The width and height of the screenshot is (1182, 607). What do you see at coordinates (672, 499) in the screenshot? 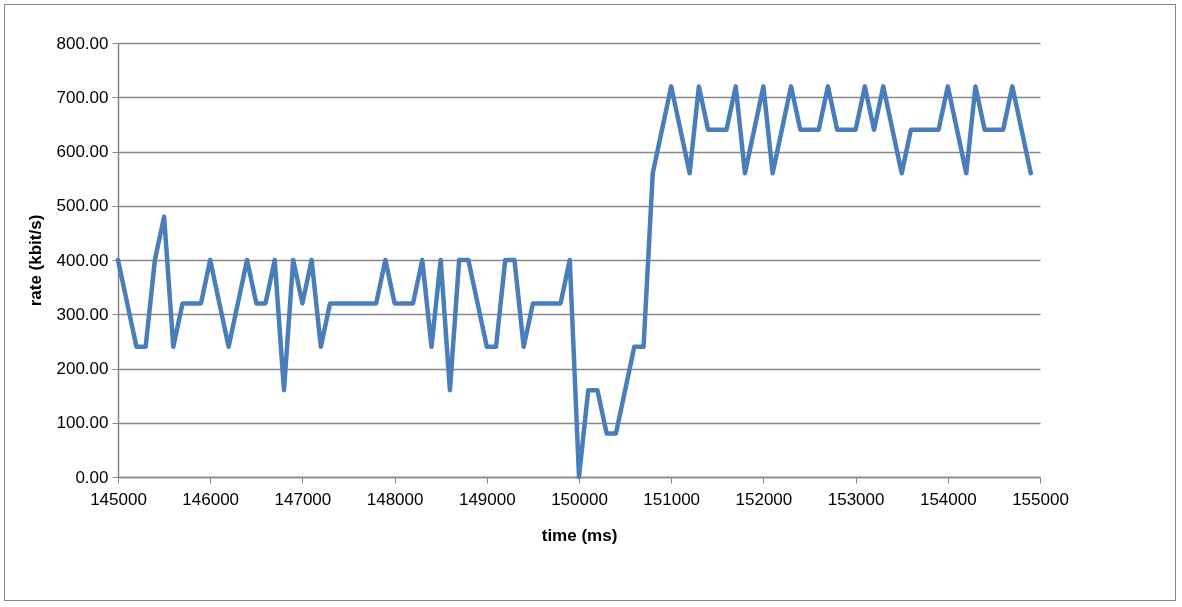
I see `x-tick-label: 151000` at bounding box center [672, 499].